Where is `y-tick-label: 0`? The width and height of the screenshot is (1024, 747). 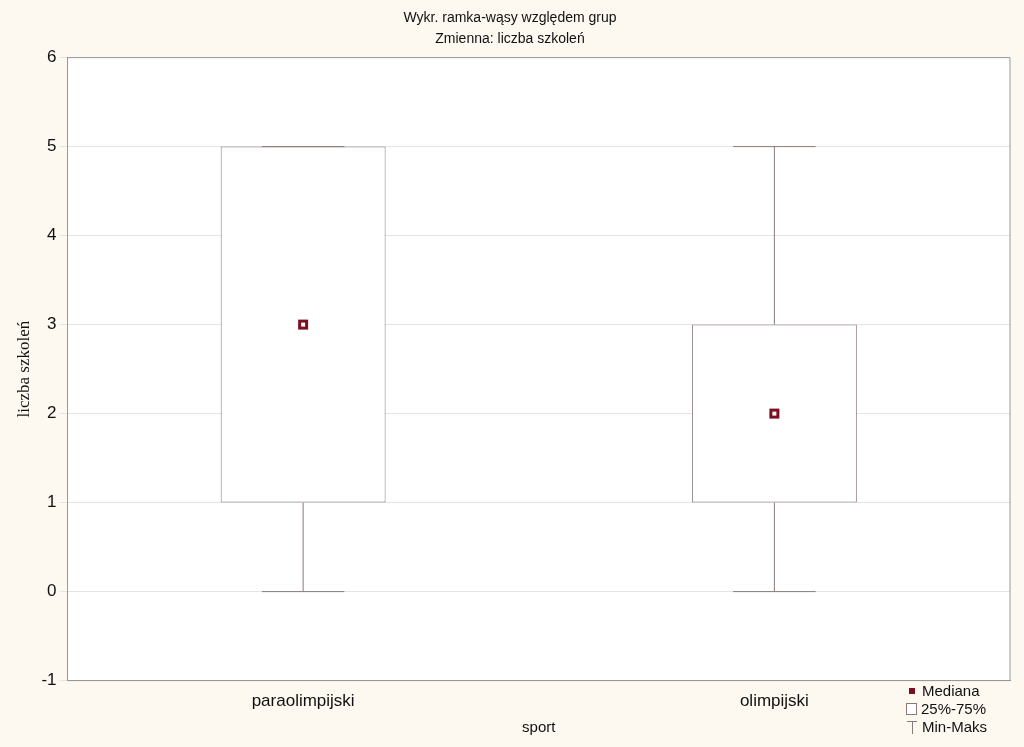 y-tick-label: 0 is located at coordinates (52, 591).